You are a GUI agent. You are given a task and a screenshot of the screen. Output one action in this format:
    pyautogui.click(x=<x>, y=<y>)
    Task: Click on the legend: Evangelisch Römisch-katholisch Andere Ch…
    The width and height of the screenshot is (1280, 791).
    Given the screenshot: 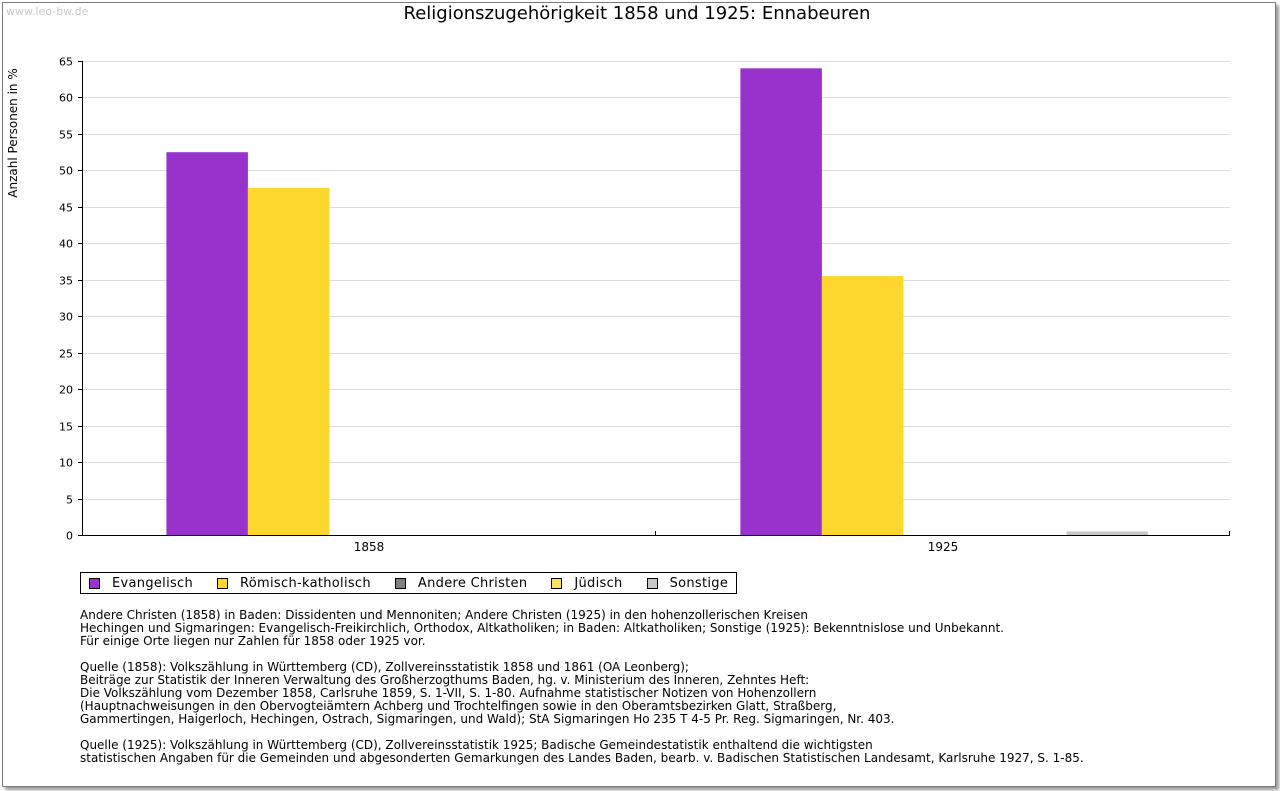 What is the action you would take?
    pyautogui.click(x=408, y=583)
    